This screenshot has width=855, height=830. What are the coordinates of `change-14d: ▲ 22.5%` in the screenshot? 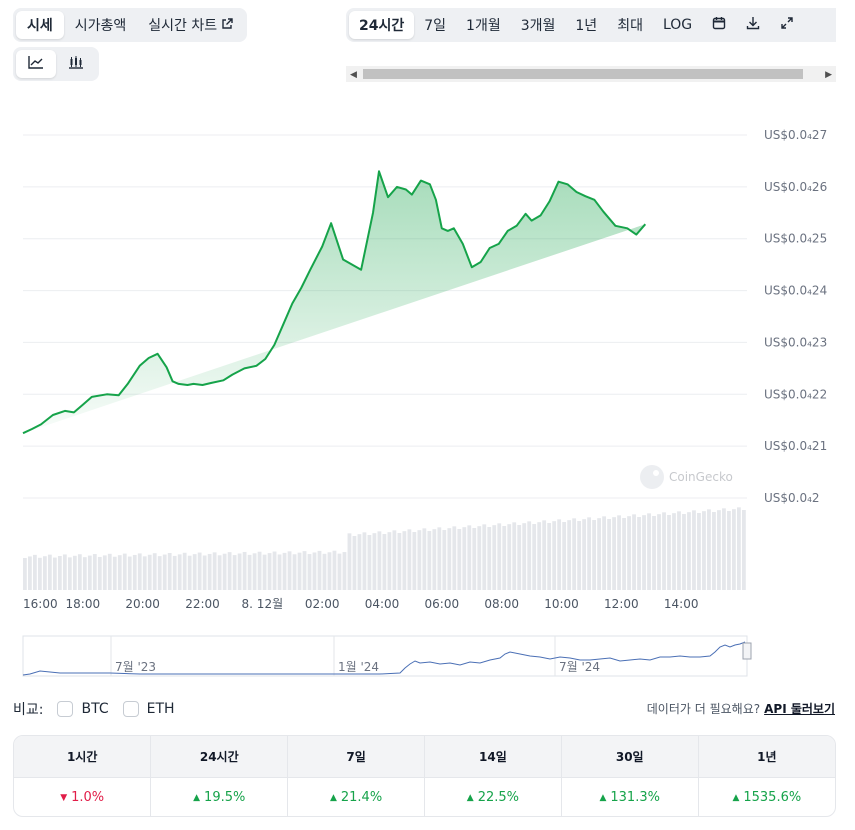 It's located at (493, 796).